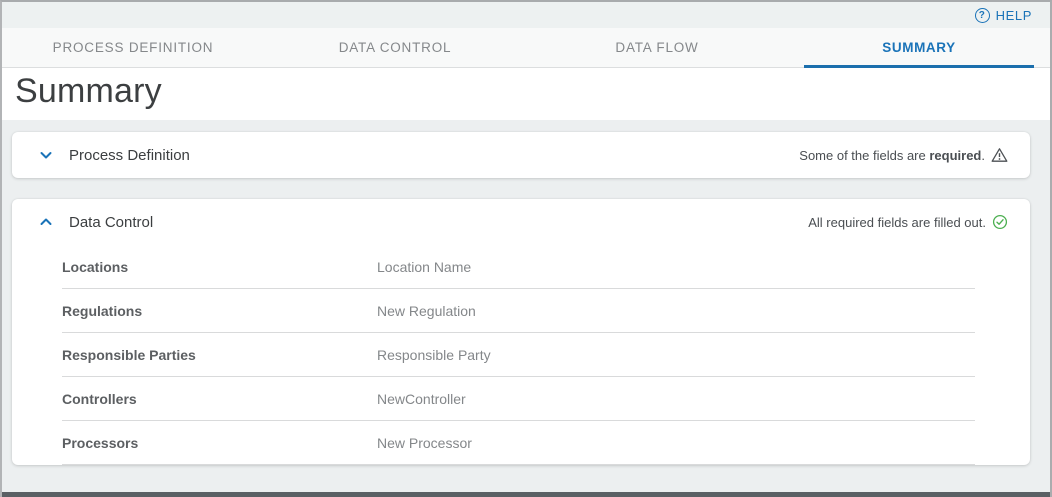 This screenshot has width=1052, height=497. Describe the element at coordinates (955, 155) in the screenshot. I see `status-text-bold: required` at that location.